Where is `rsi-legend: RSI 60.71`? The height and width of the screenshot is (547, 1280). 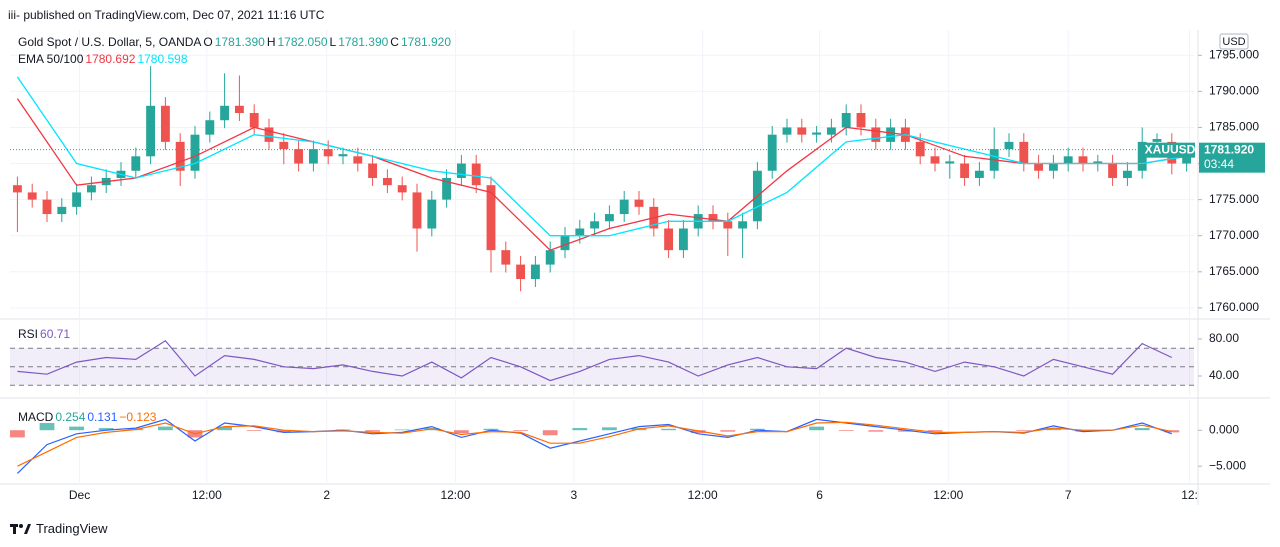
rsi-legend: RSI 60.71 is located at coordinates (45, 334).